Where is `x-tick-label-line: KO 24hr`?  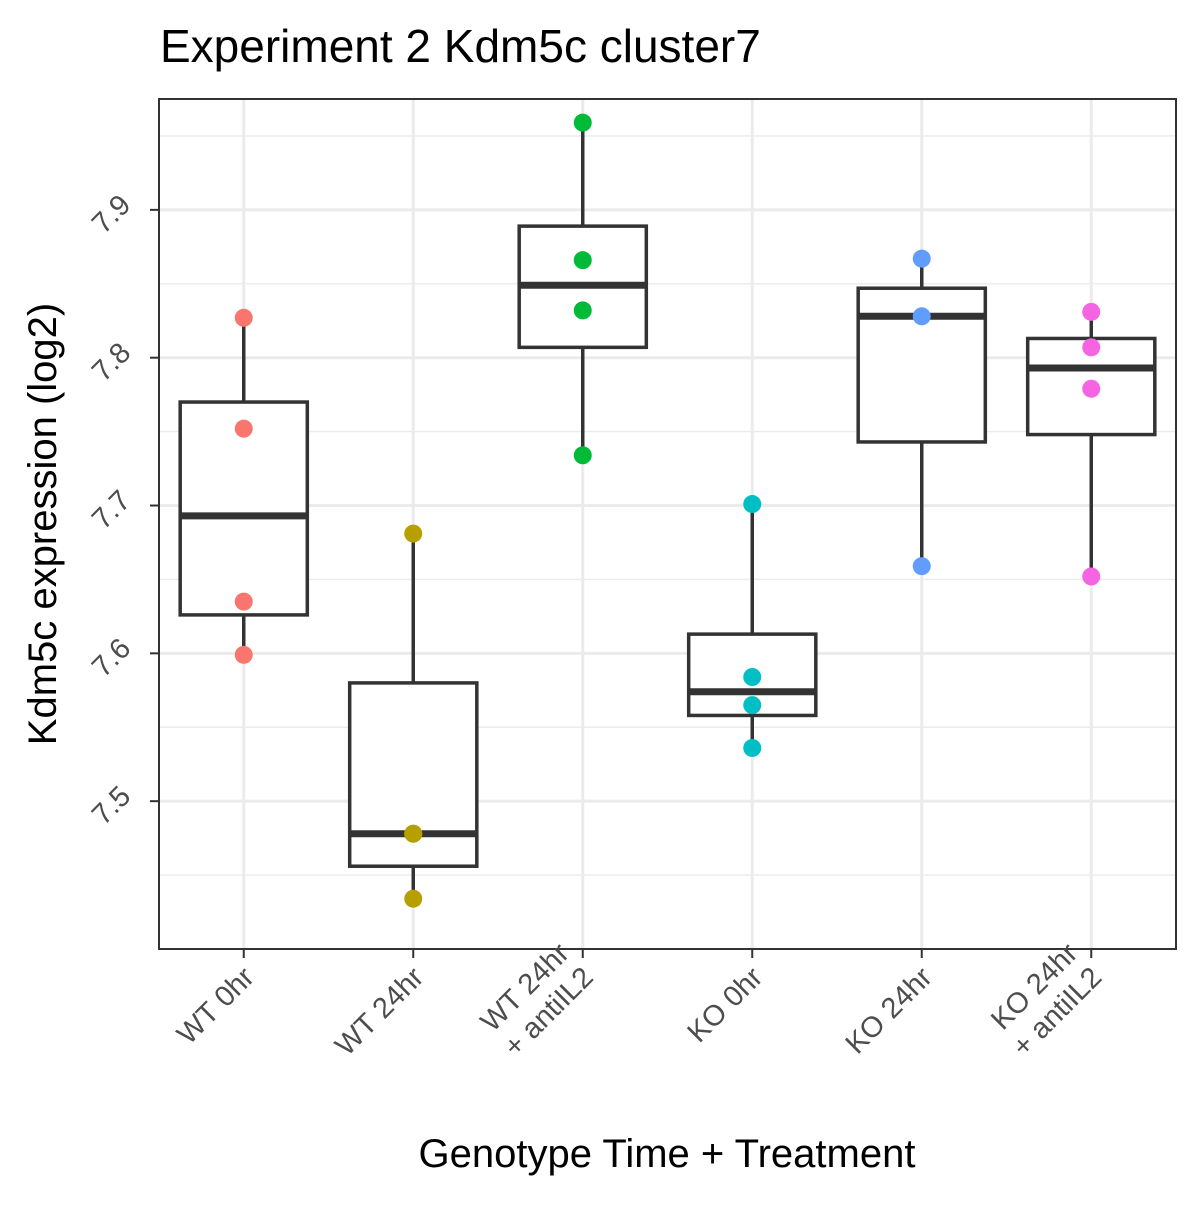 x-tick-label-line: KO 24hr is located at coordinates (889, 1010).